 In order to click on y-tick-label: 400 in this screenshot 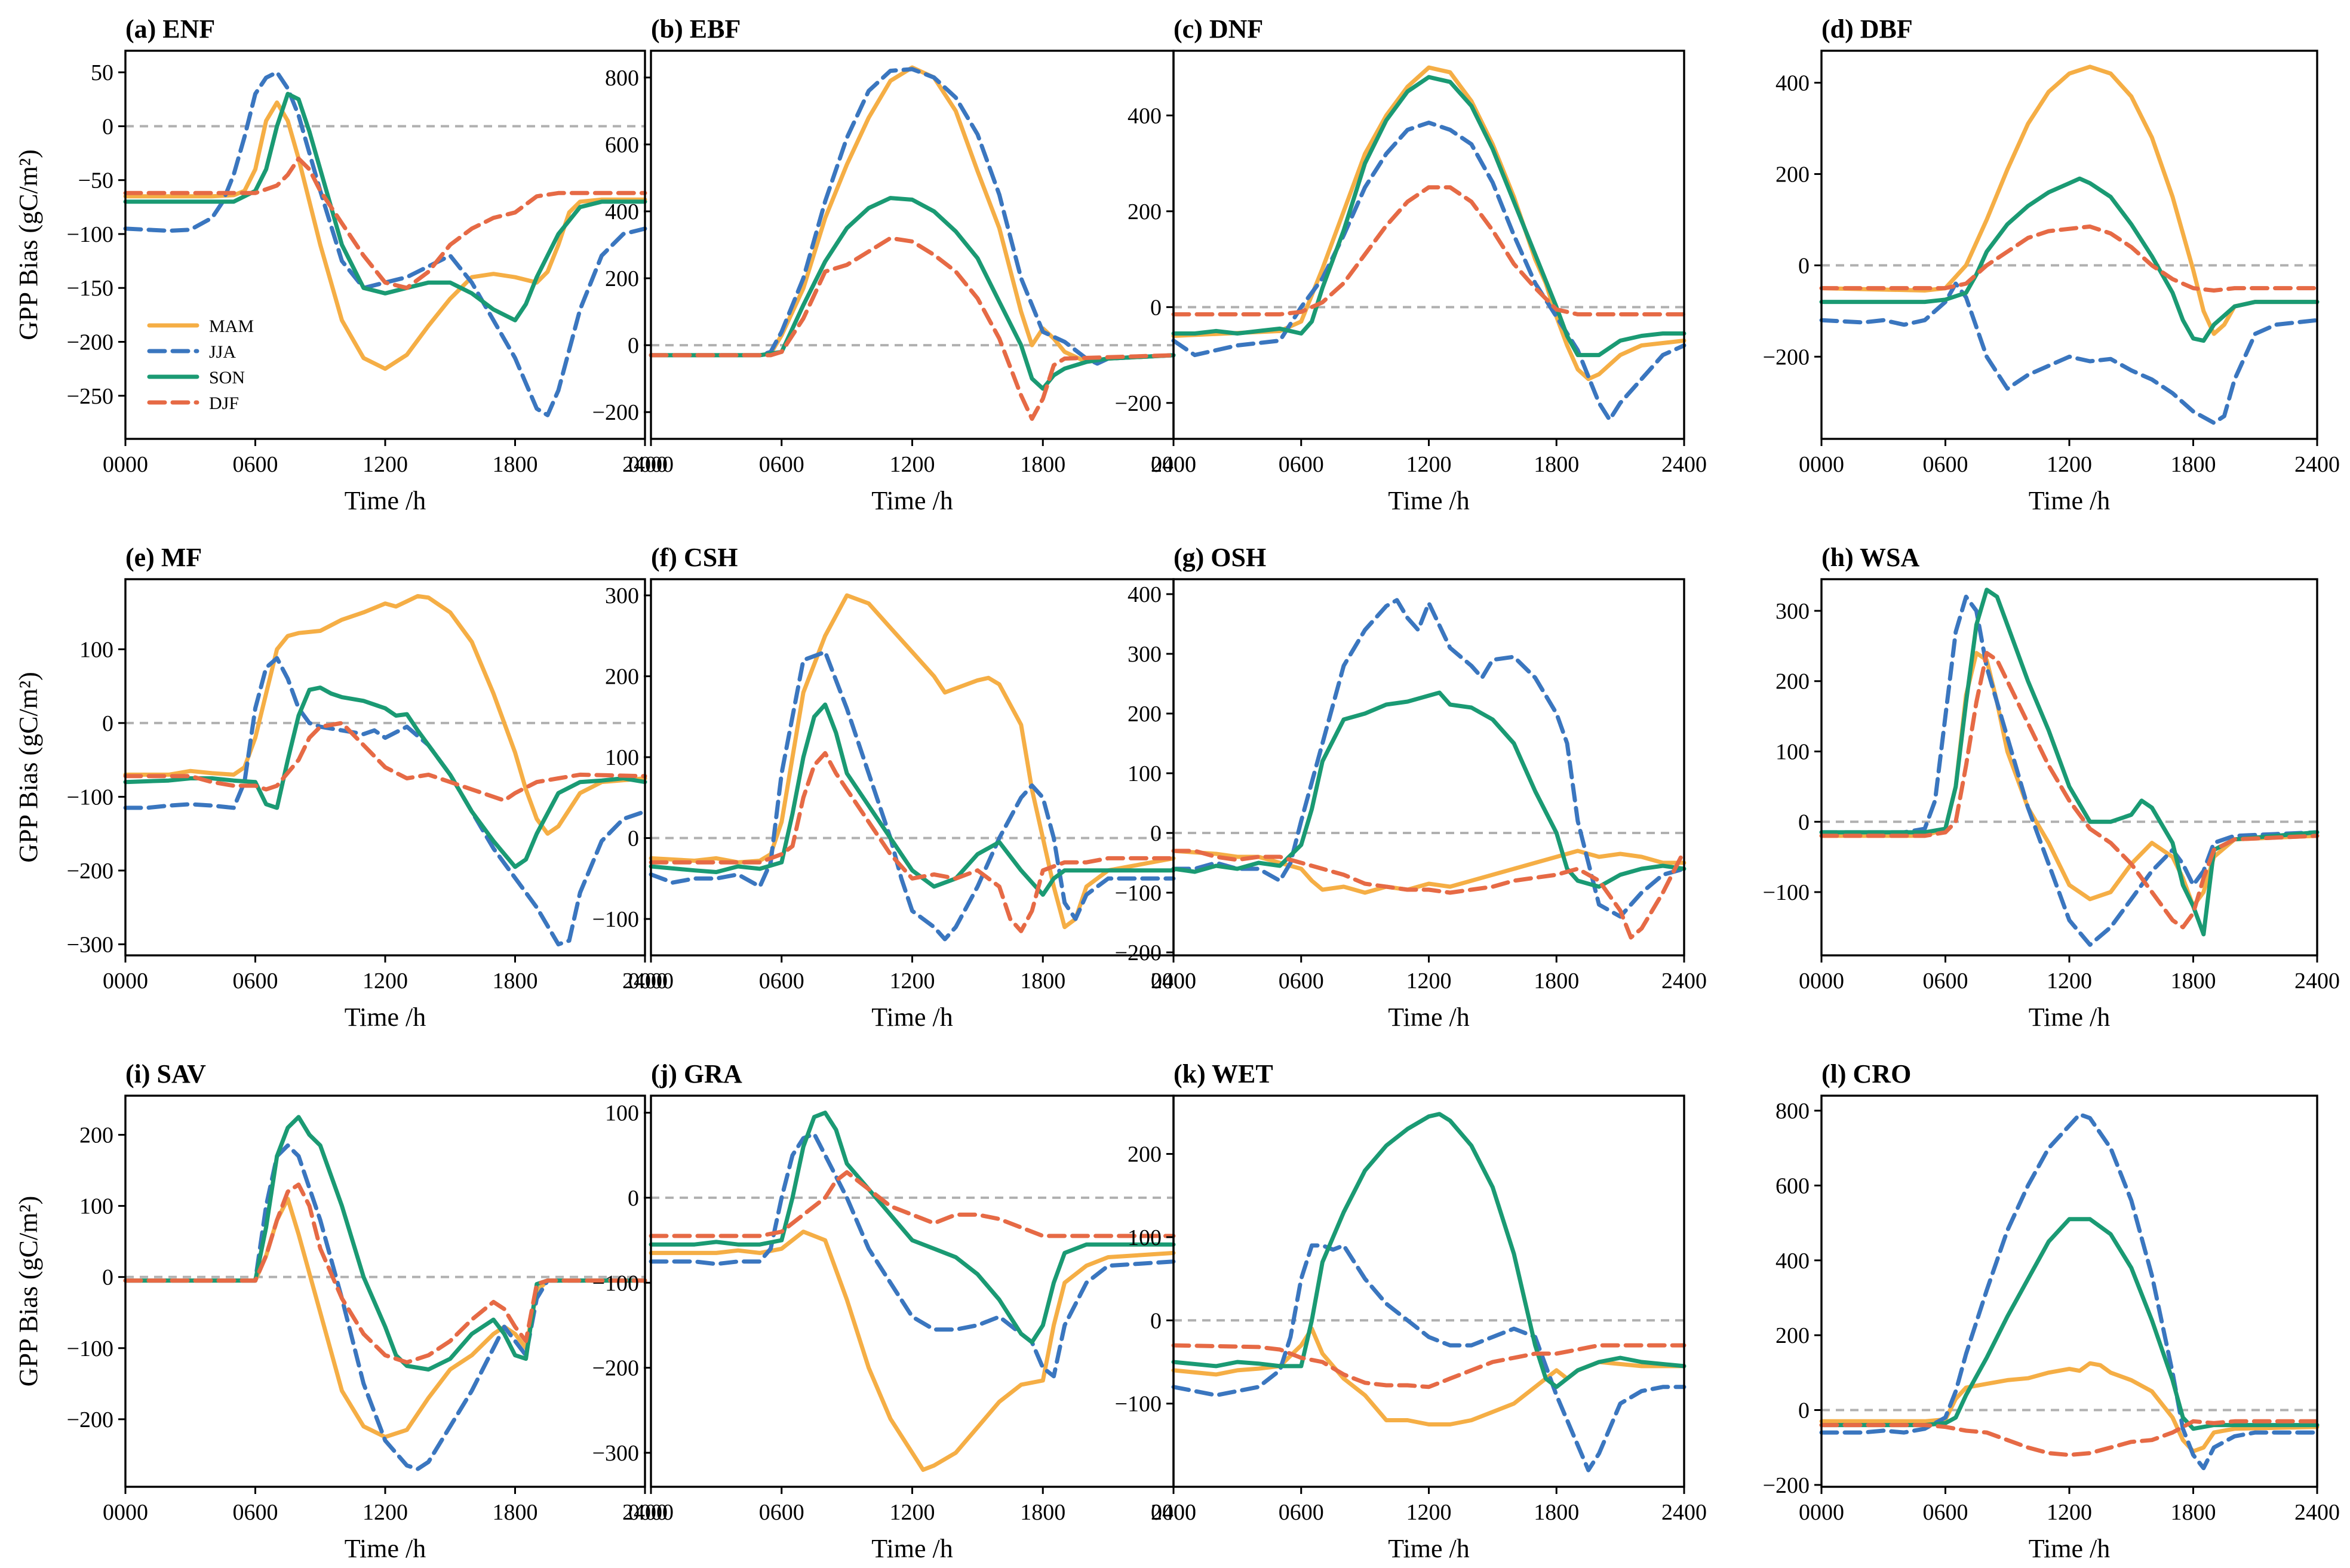, I will do `click(1792, 1261)`.